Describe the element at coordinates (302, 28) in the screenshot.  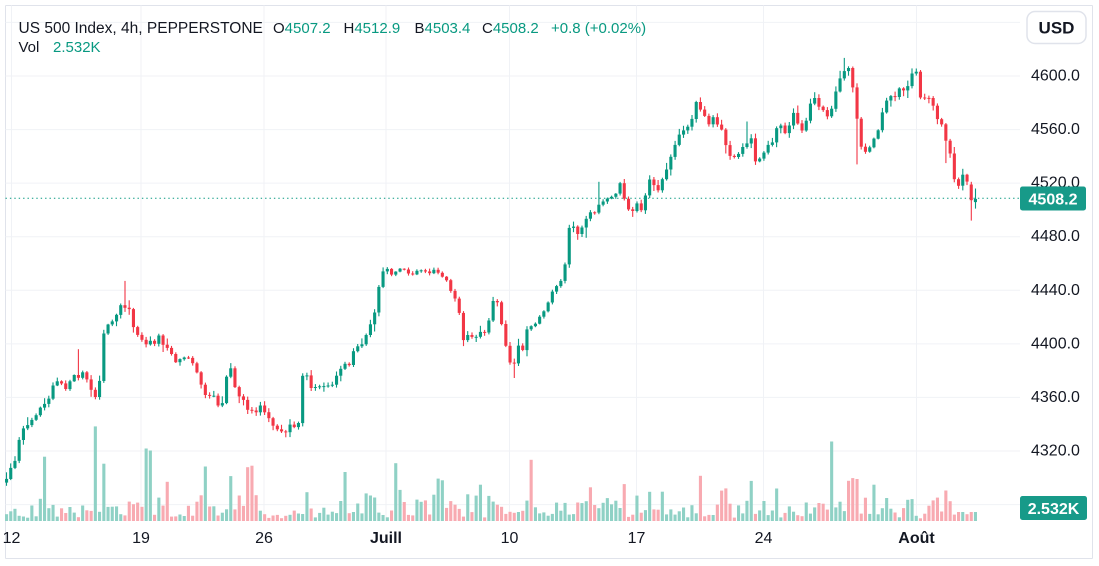
I see `svg-text: O4507.2` at that location.